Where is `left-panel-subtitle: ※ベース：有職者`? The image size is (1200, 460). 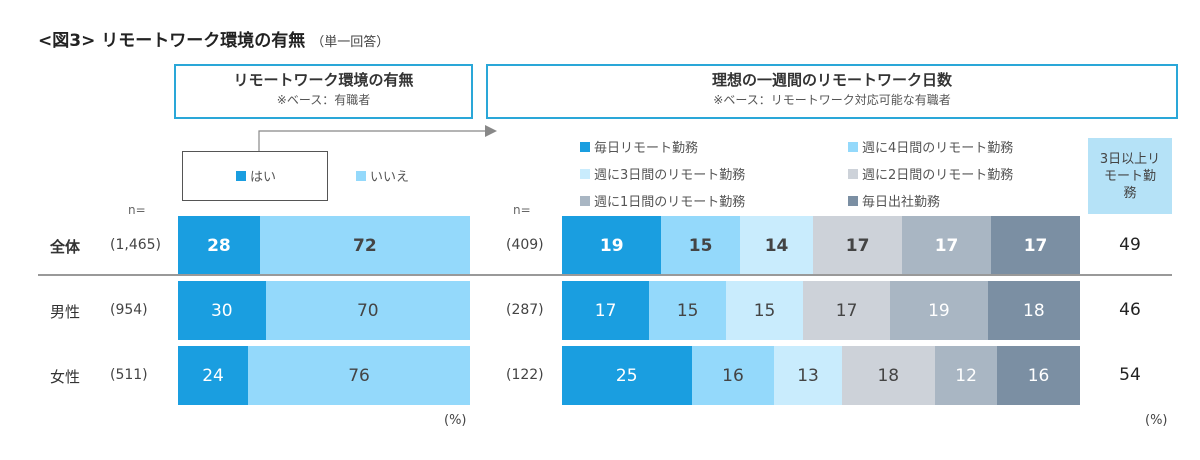
left-panel-subtitle: ※ベース：有職者 is located at coordinates (323, 100).